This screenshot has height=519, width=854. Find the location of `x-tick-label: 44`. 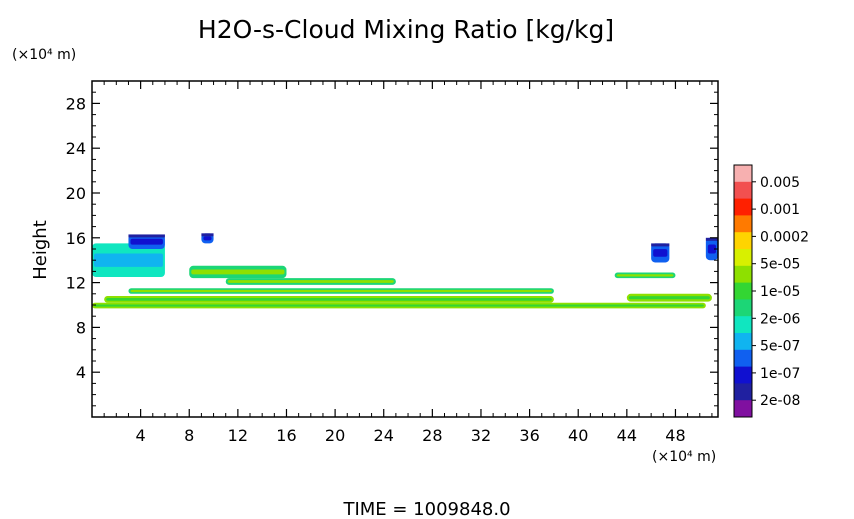

x-tick-label: 44 is located at coordinates (627, 435).